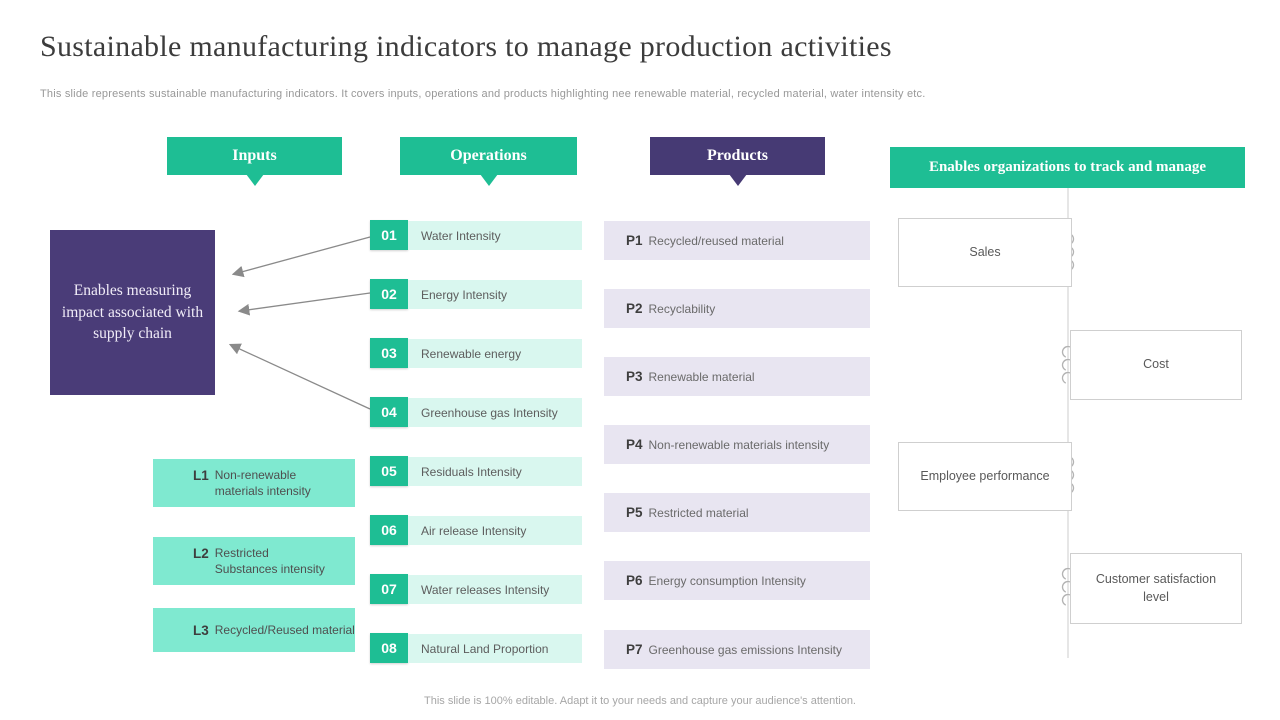 The image size is (1280, 720). I want to click on track-box-label: Employee performance, so click(985, 475).